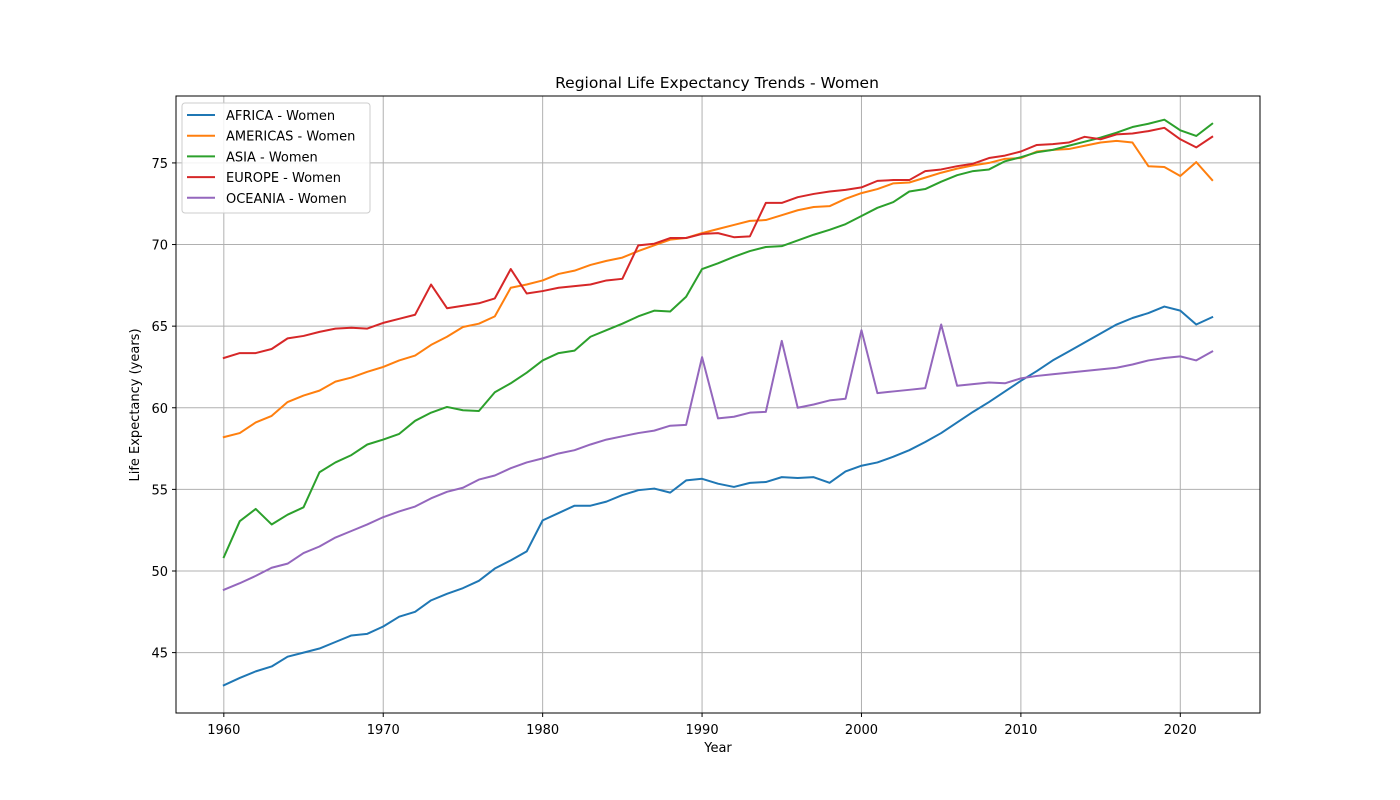  Describe the element at coordinates (283, 178) in the screenshot. I see `legend-label-europe: EUROPE - Women` at that location.